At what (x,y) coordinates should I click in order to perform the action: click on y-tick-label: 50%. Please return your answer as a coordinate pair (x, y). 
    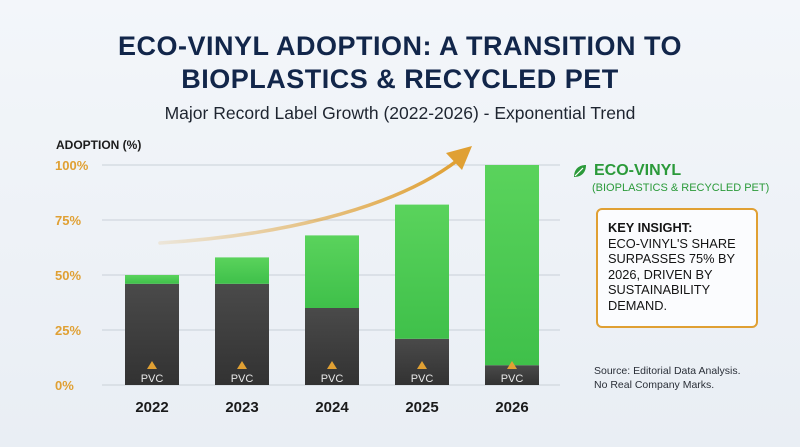
    Looking at the image, I should click on (68, 275).